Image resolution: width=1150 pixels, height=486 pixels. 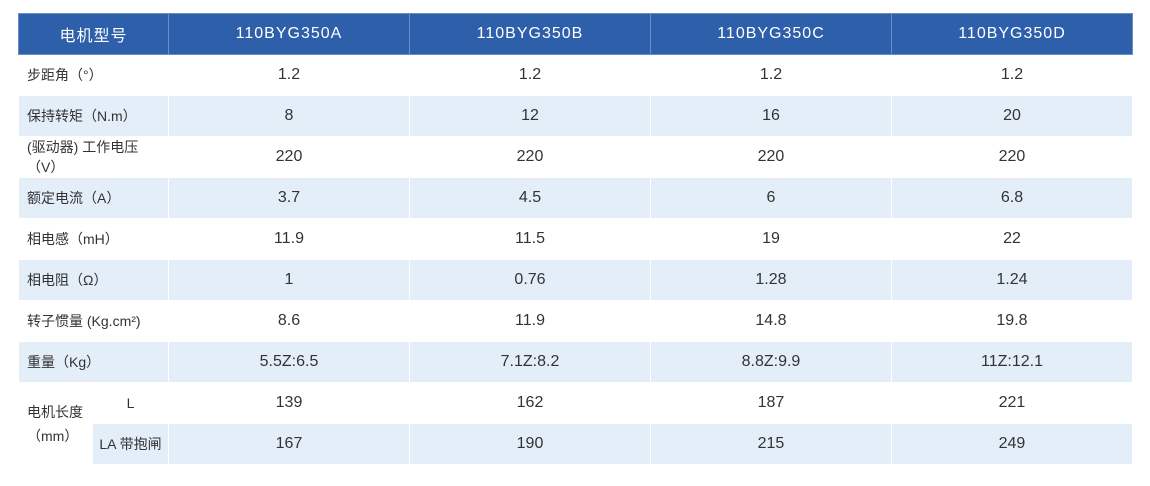 What do you see at coordinates (1020, 361) in the screenshot?
I see `value-z: Z:12.1` at bounding box center [1020, 361].